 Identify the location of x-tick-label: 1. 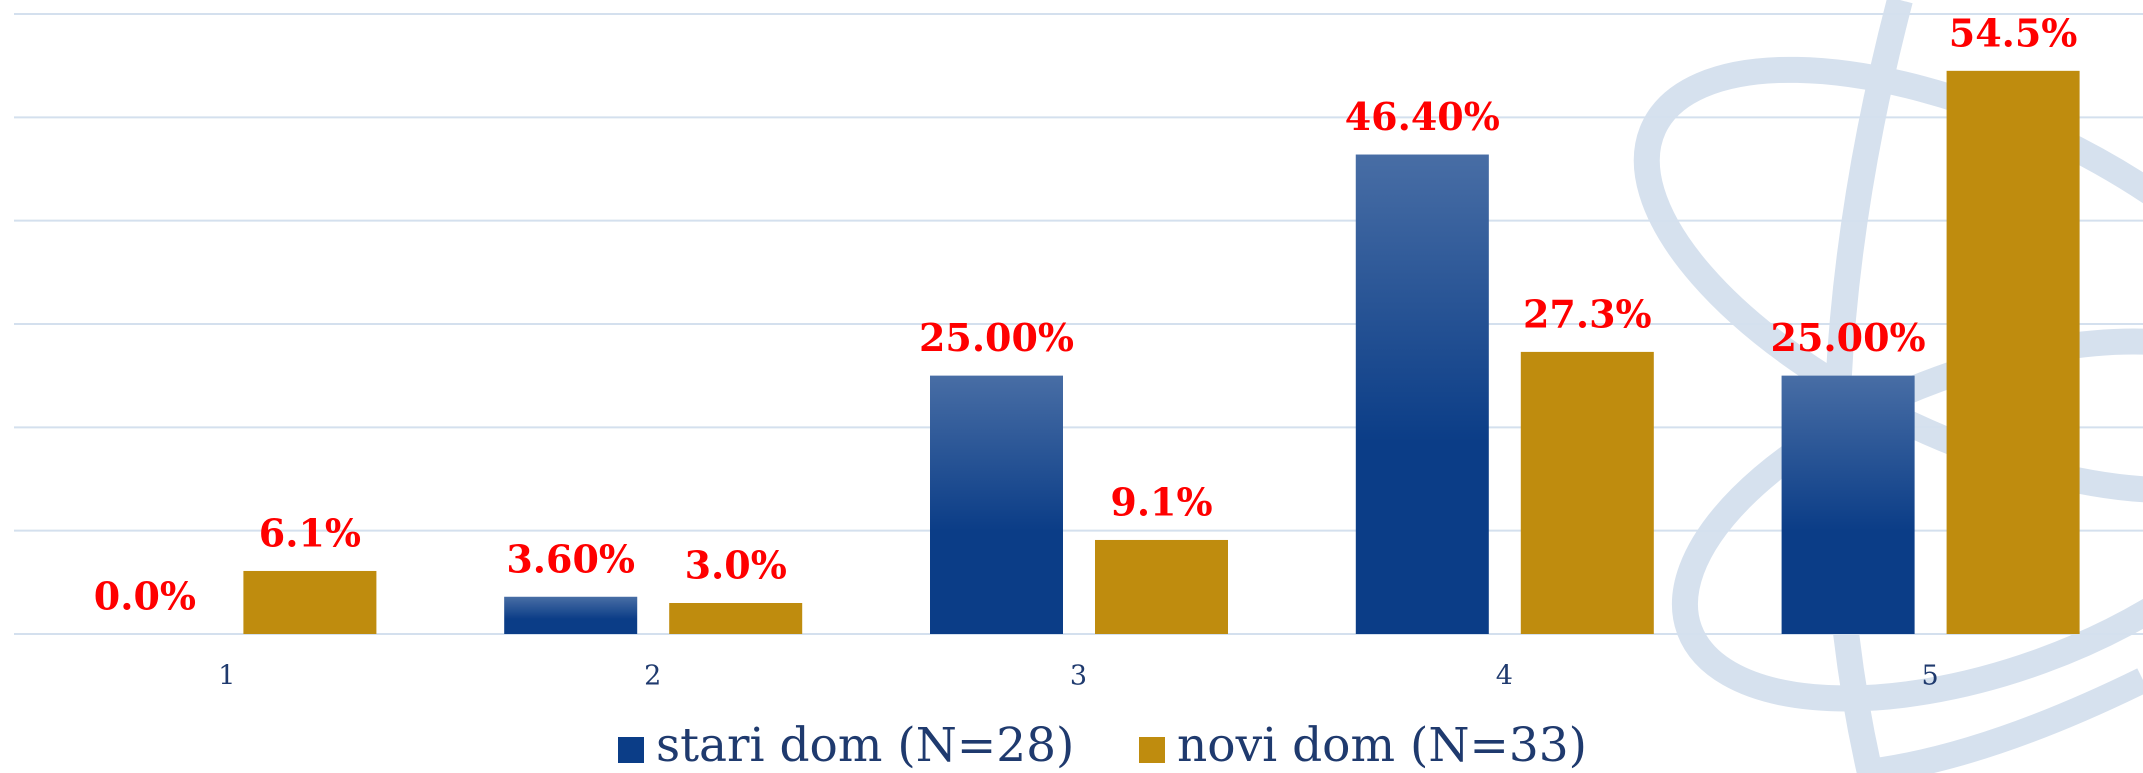
(226, 676).